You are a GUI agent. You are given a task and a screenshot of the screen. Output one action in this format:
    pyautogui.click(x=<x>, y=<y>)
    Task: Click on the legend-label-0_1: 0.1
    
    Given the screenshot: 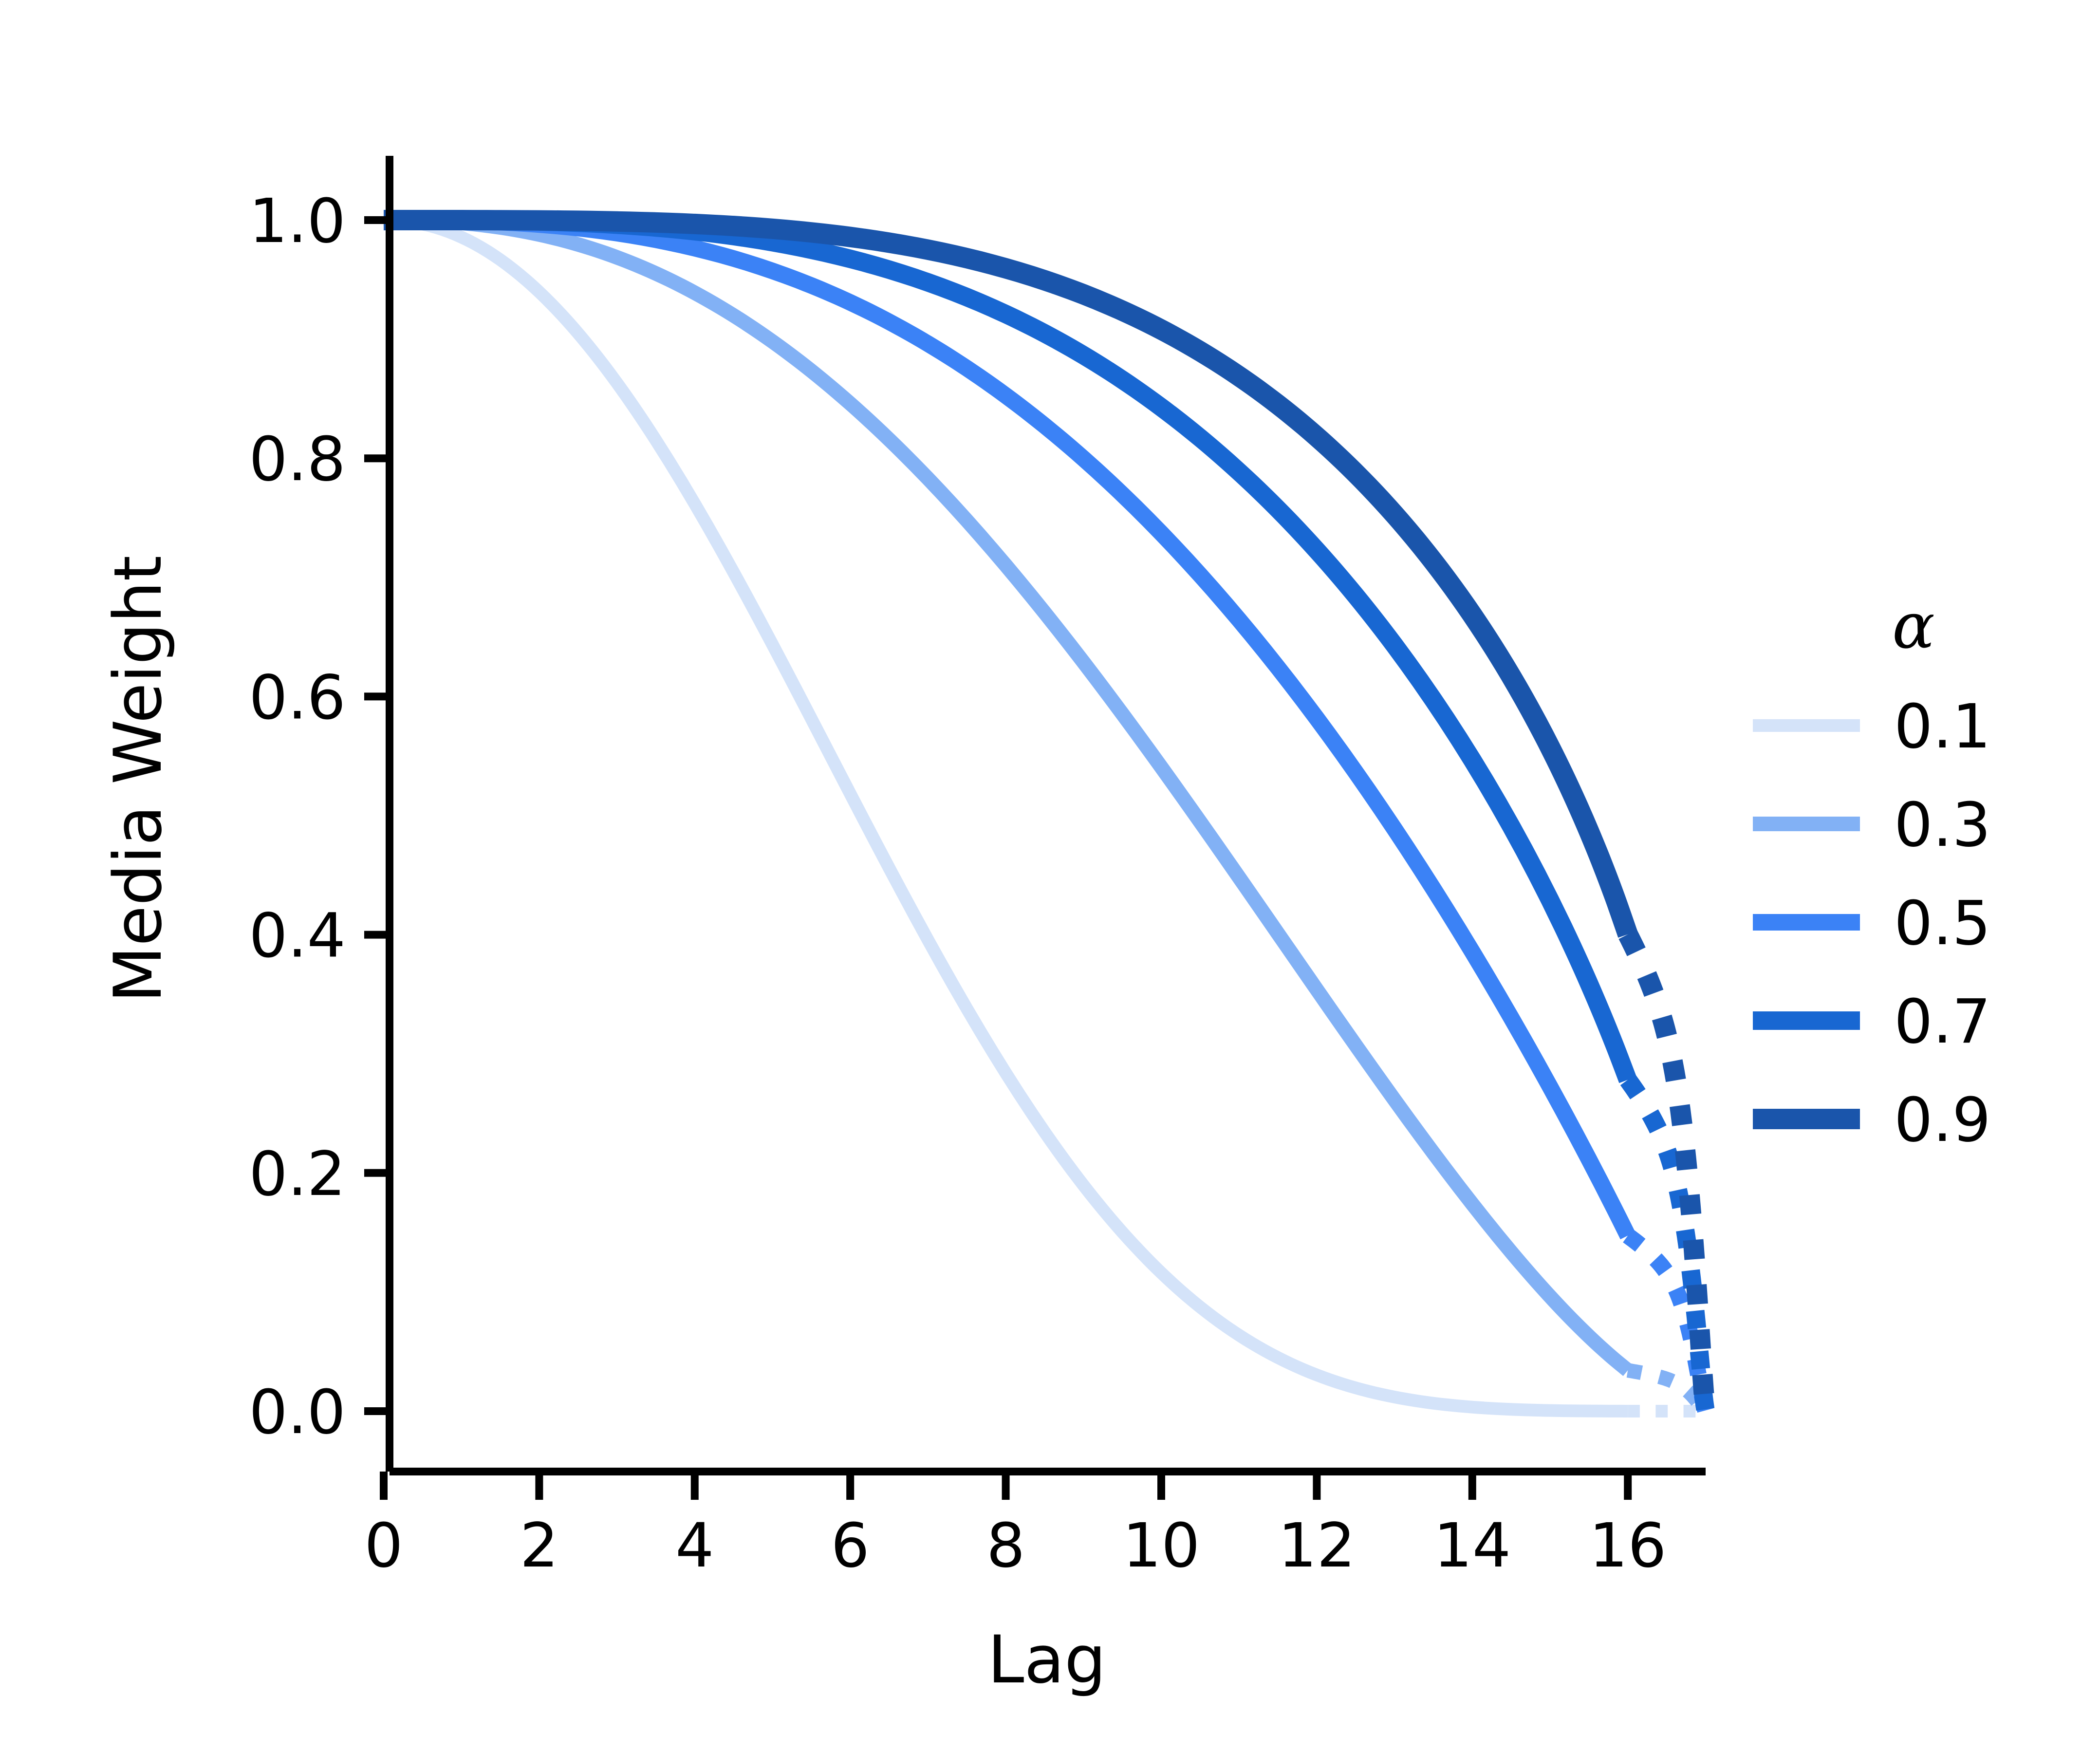 What is the action you would take?
    pyautogui.click(x=1943, y=726)
    